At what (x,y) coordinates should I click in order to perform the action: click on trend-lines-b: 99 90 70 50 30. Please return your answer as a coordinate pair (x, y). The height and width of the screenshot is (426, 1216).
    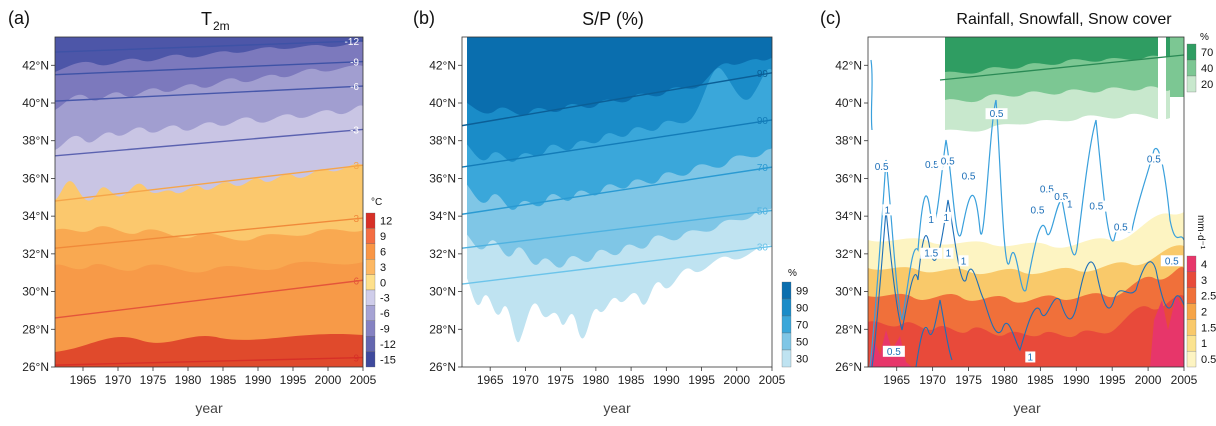
    Looking at the image, I should click on (617, 177).